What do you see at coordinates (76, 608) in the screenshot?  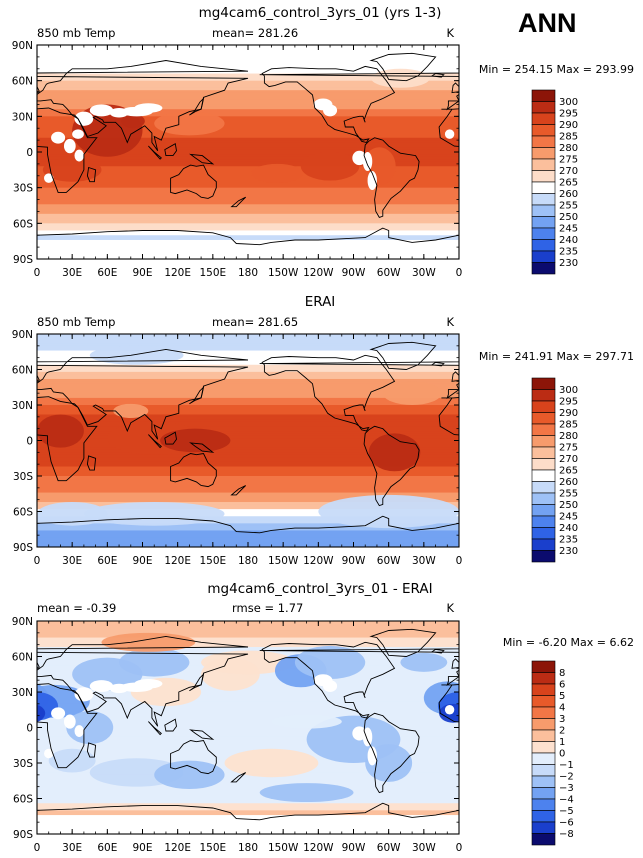 I see `panel-left-label: mean = -0.39` at bounding box center [76, 608].